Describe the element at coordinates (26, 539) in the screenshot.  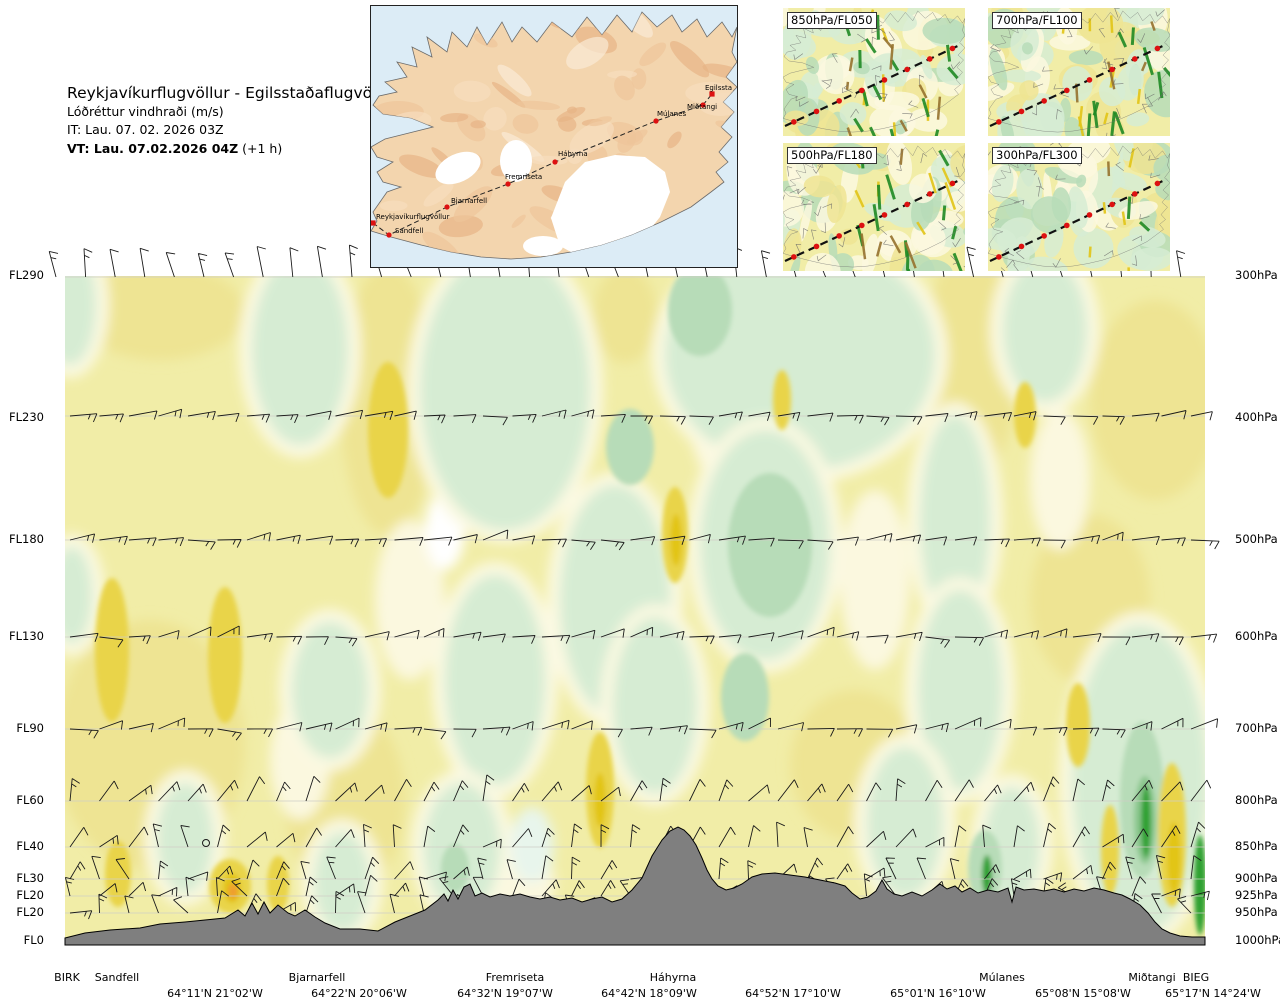
I see `flight-level-label: FL180` at that location.